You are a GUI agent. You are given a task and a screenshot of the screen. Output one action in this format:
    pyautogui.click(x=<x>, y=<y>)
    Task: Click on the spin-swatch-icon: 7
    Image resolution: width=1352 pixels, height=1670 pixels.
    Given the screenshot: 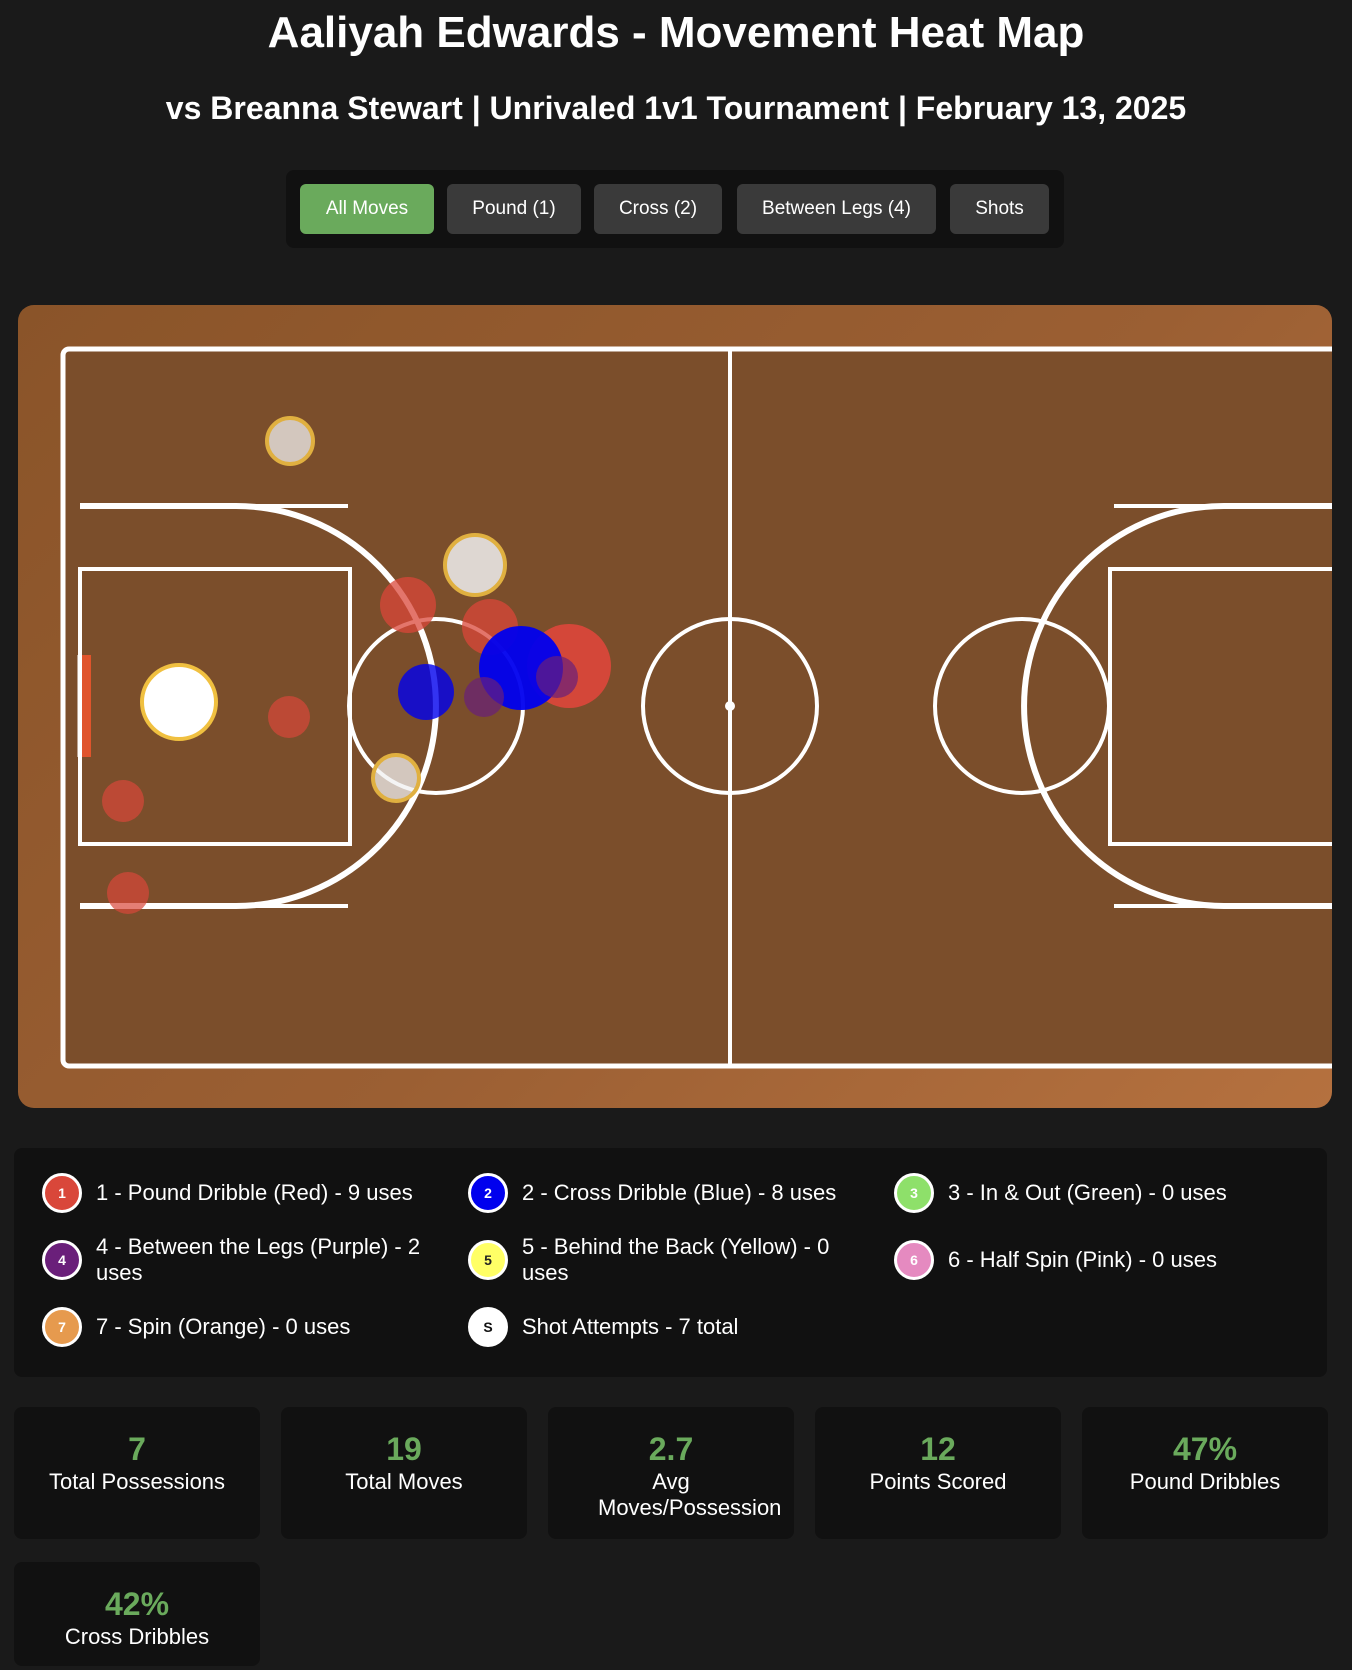 What is the action you would take?
    pyautogui.click(x=62, y=1327)
    